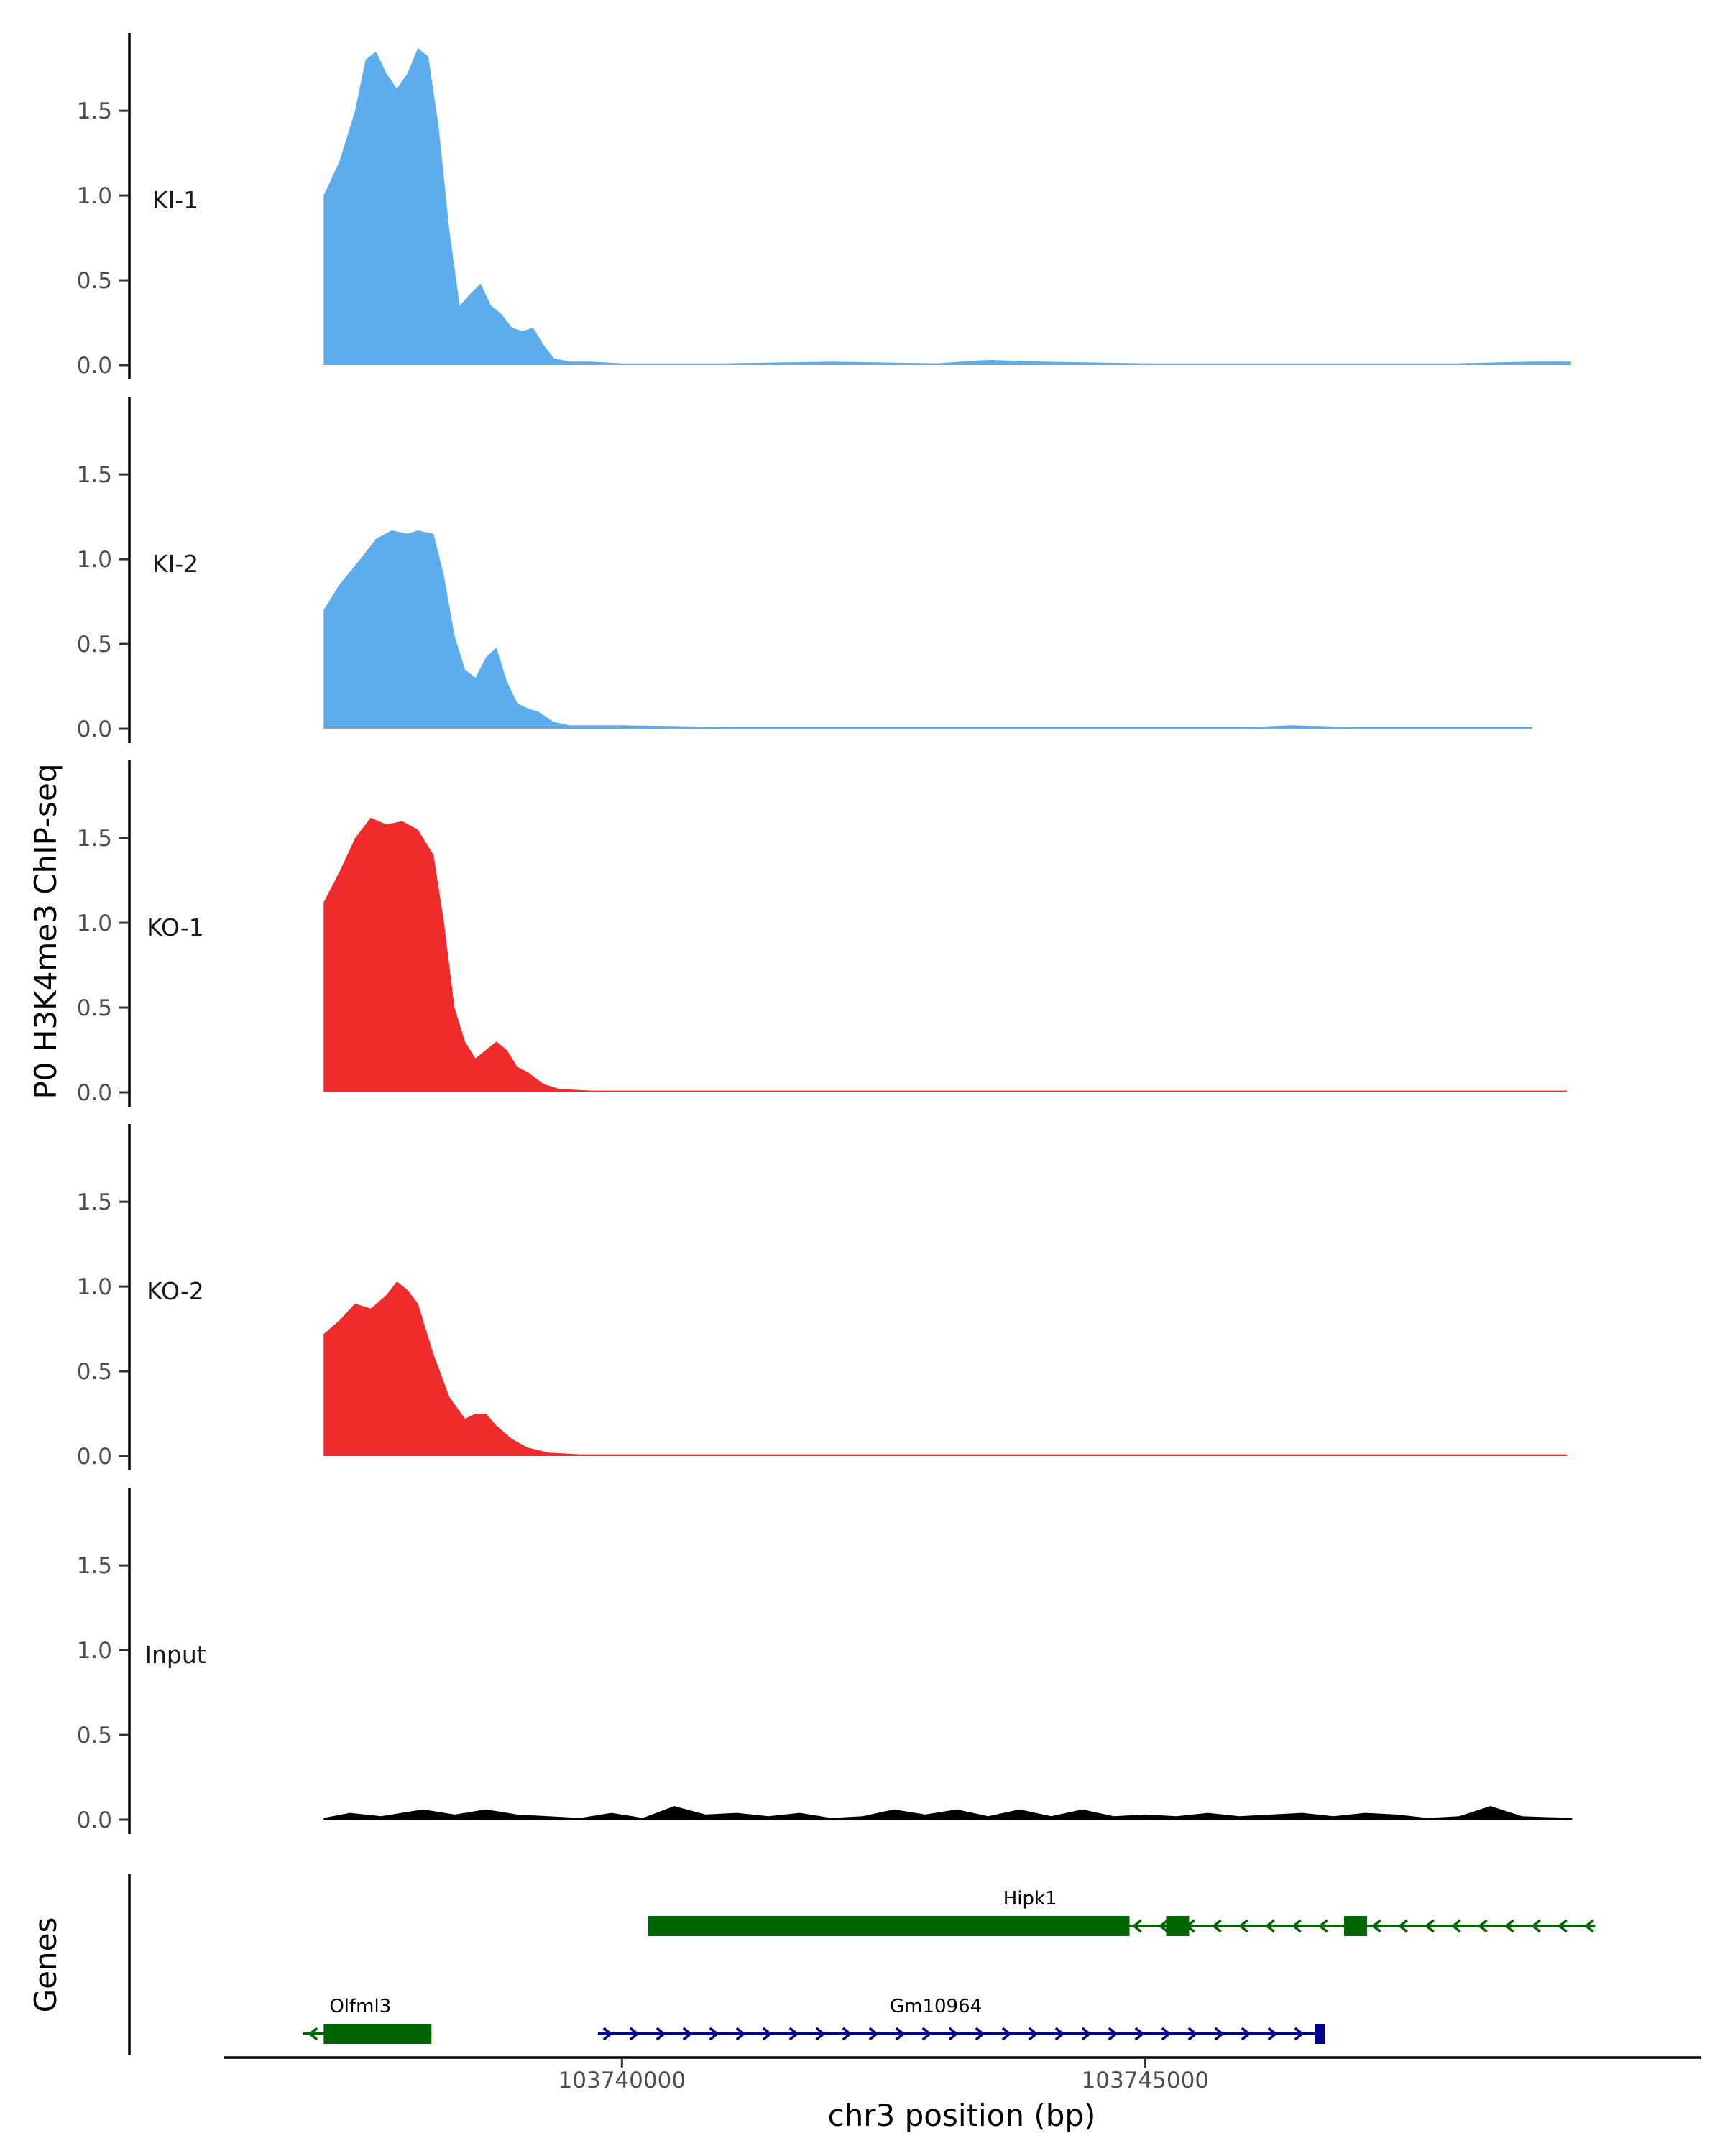 Image resolution: width=1725 pixels, height=2156 pixels. What do you see at coordinates (175, 1655) in the screenshot?
I see `track-label: Input` at bounding box center [175, 1655].